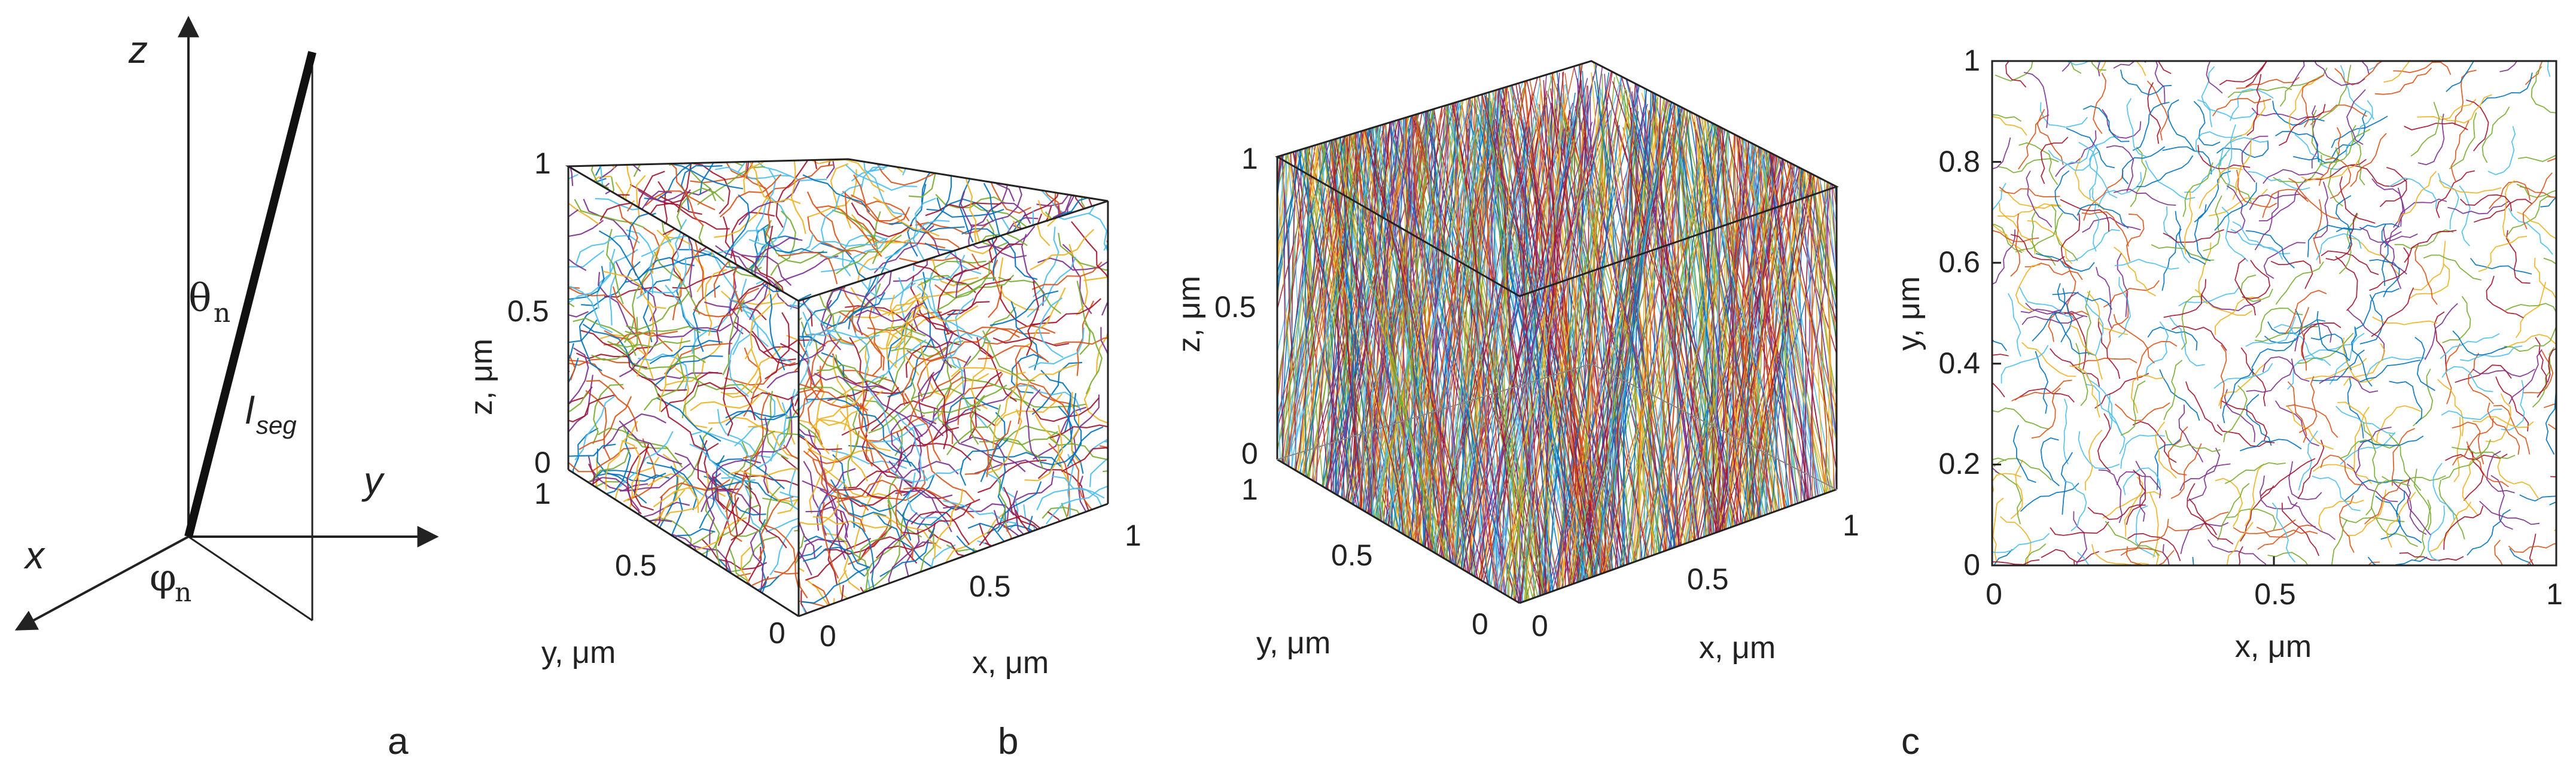  I want to click on b-left-y-tick-1: 1, so click(542, 493).